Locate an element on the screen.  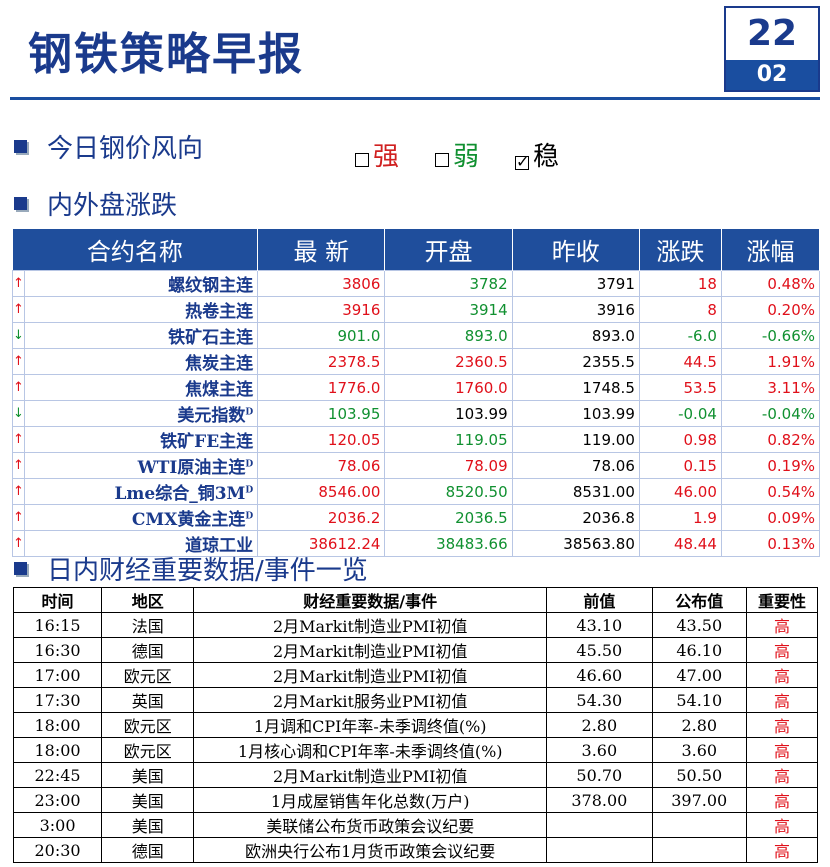
event-cell: 欧洲央行公布1月货币政策会议纪要 is located at coordinates (370, 850).